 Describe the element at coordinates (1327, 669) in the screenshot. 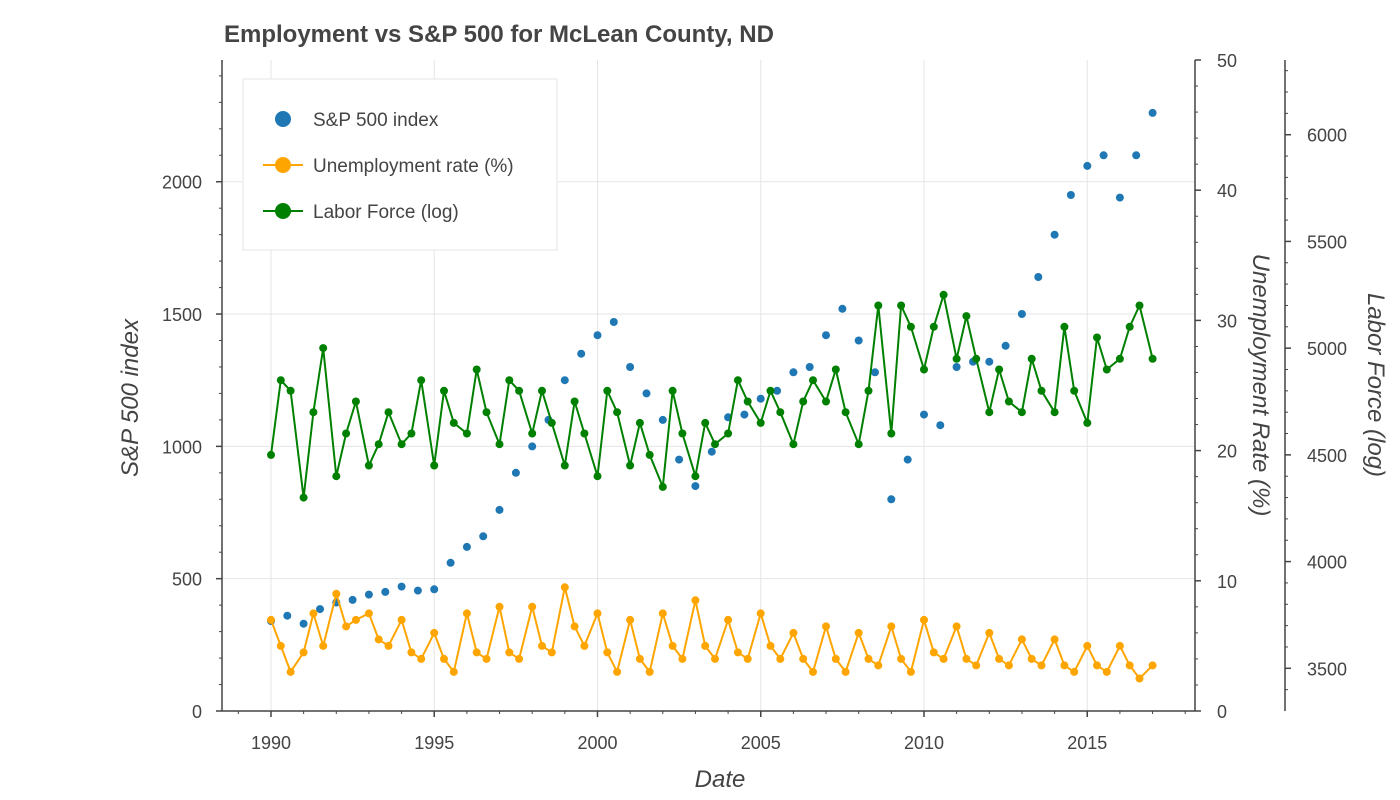

I see `y3-tick-label: 3500` at that location.